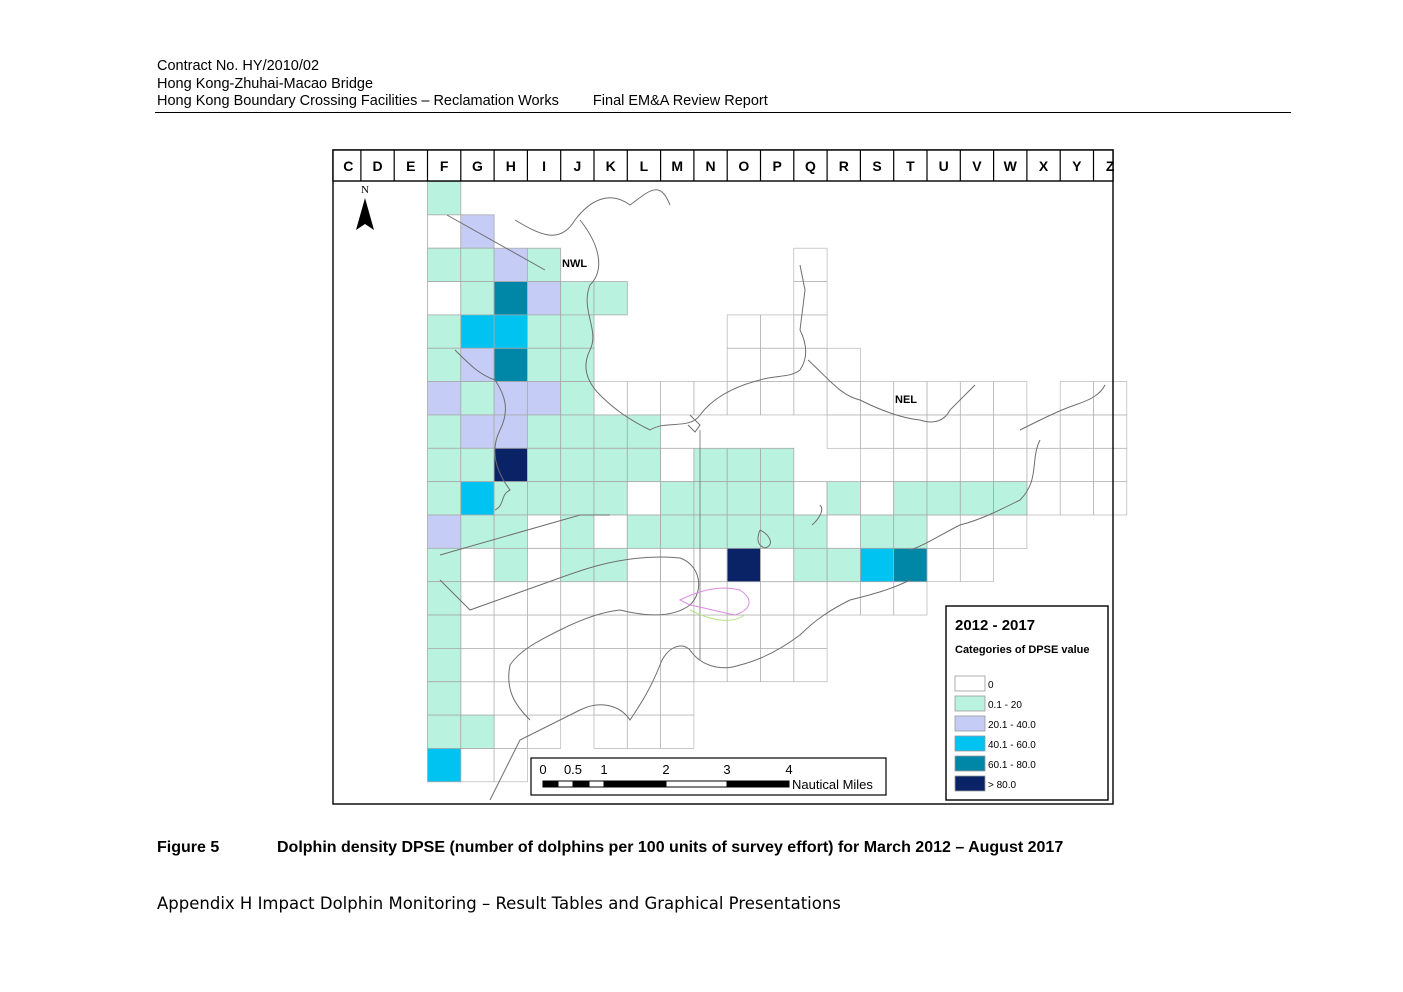 Image resolution: width=1403 pixels, height=992 pixels. I want to click on scale-tick-label: 3, so click(726, 769).